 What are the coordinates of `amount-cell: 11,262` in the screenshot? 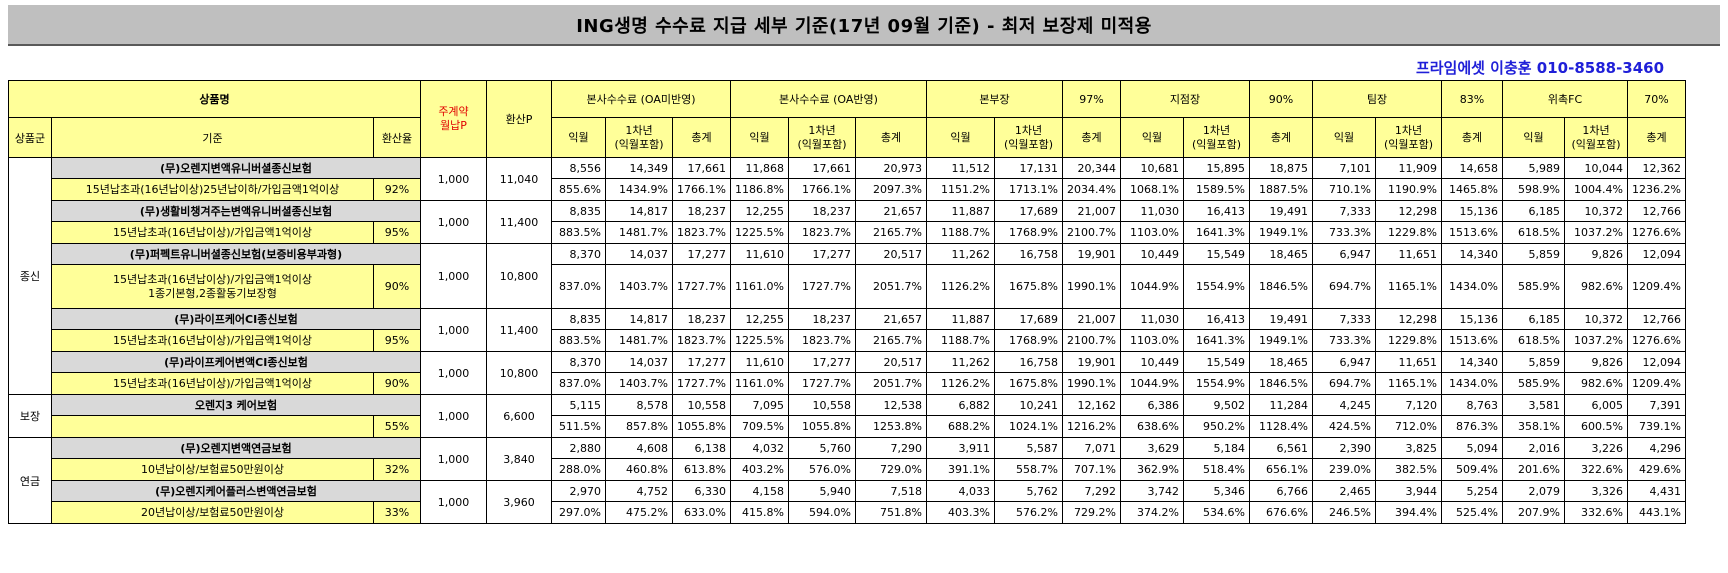 It's located at (960, 254).